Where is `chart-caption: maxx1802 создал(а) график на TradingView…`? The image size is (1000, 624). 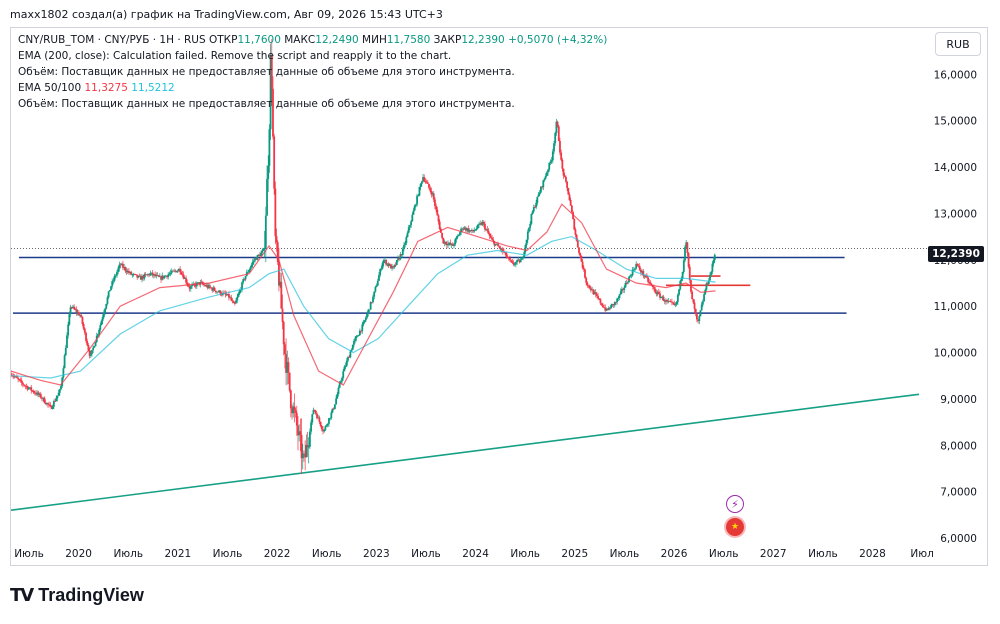
chart-caption: maxx1802 создал(а) график на TradingView… is located at coordinates (226, 14).